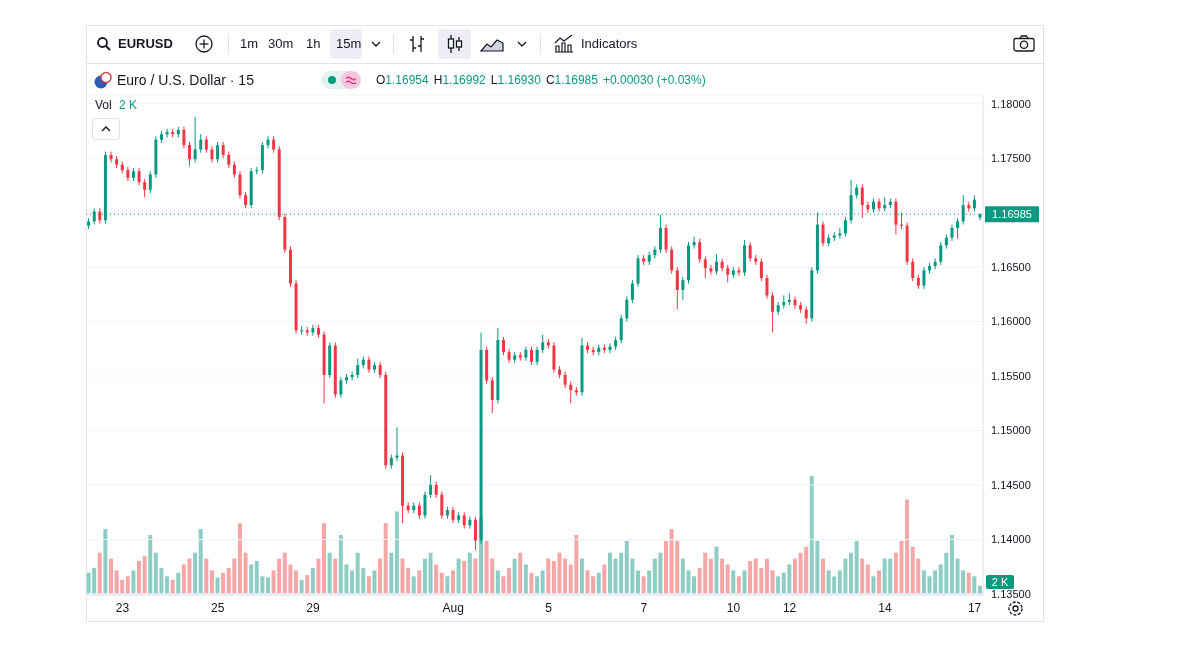 The height and width of the screenshot is (649, 1193). Describe the element at coordinates (1011, 103) in the screenshot. I see `y-tick-label: 1.18000` at that location.